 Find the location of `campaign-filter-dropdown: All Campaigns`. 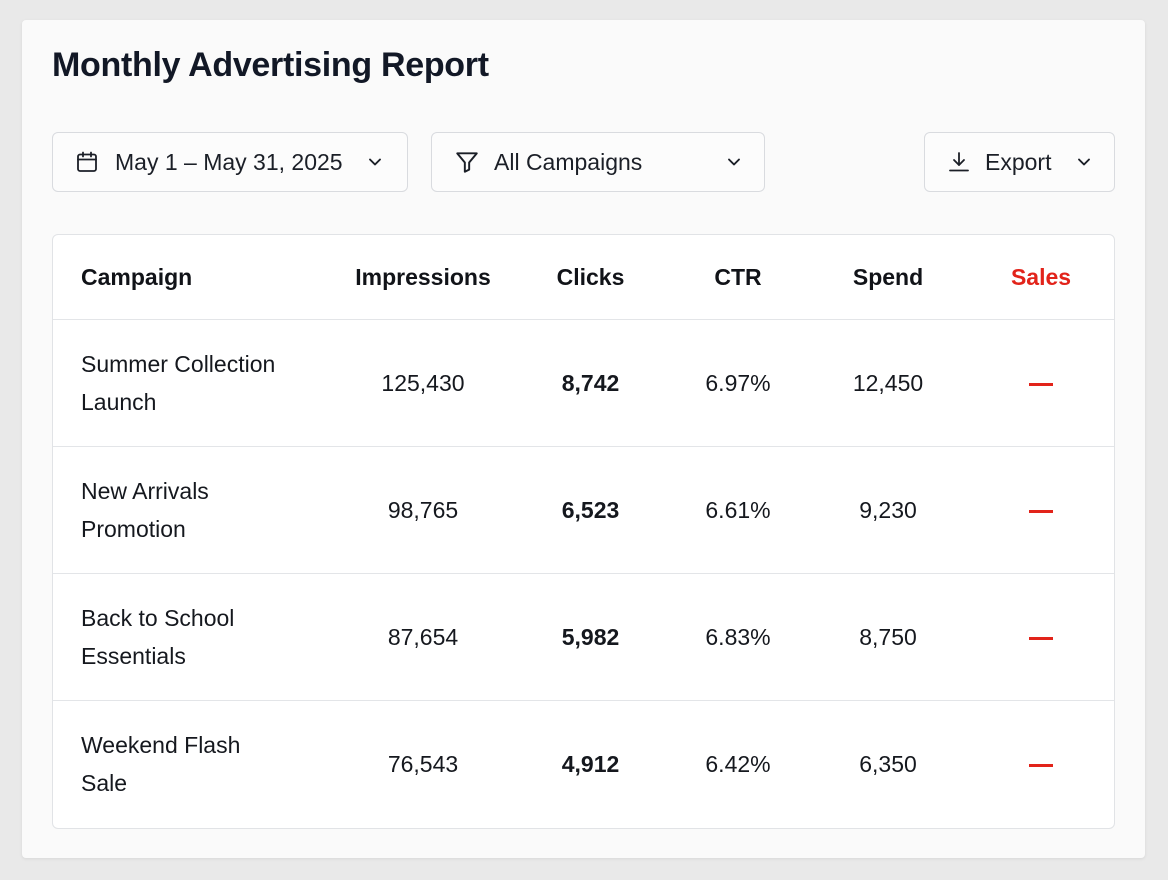

campaign-filter-dropdown: All Campaigns is located at coordinates (598, 162).